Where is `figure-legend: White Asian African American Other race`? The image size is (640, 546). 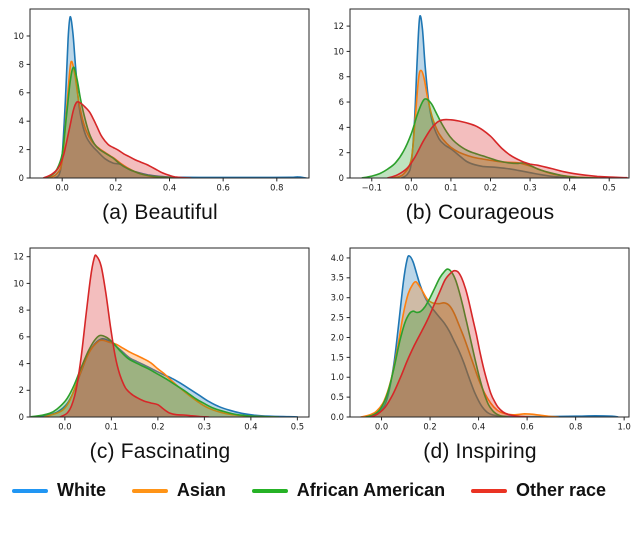 figure-legend: White Asian African American Other race is located at coordinates (320, 490).